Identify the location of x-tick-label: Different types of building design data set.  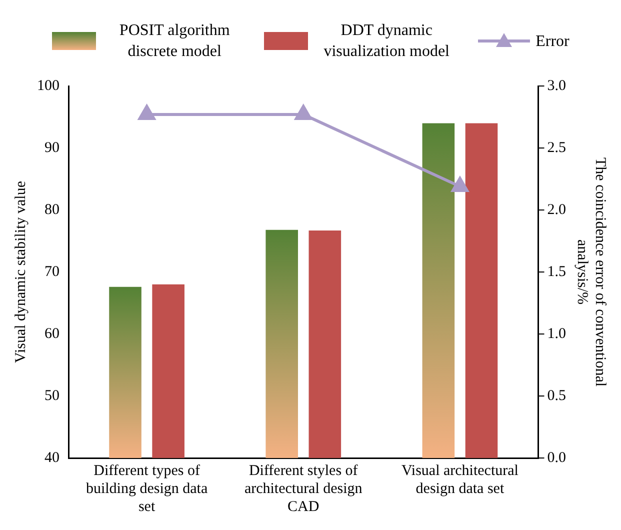
(147, 488).